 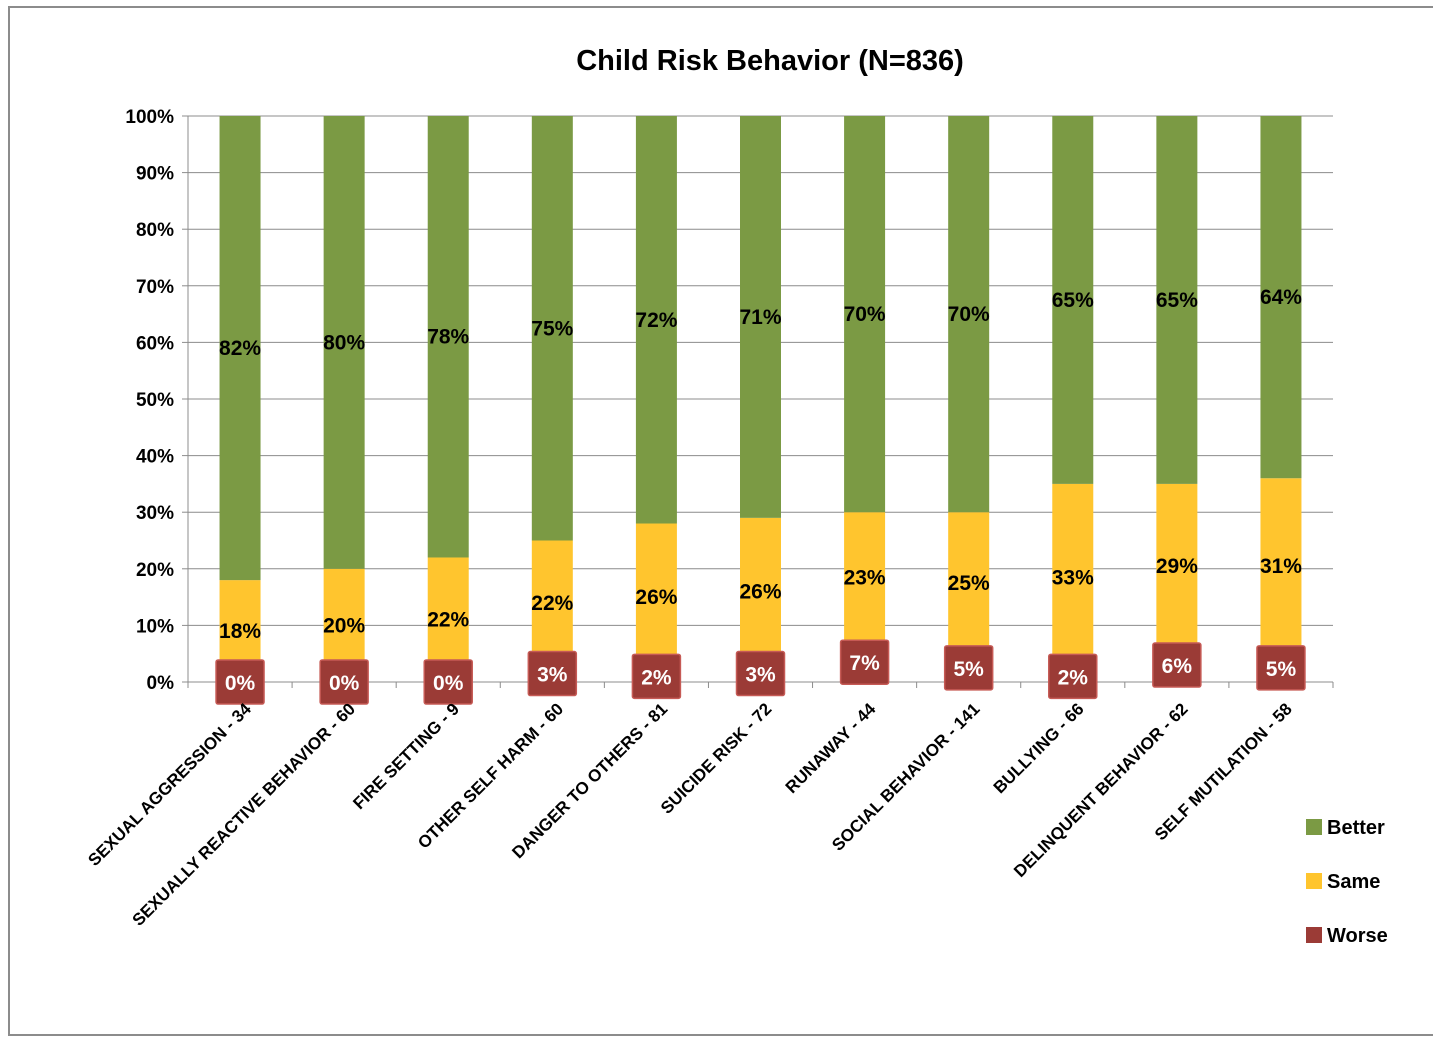 I want to click on data-label-worse: 7%, so click(x=864, y=663).